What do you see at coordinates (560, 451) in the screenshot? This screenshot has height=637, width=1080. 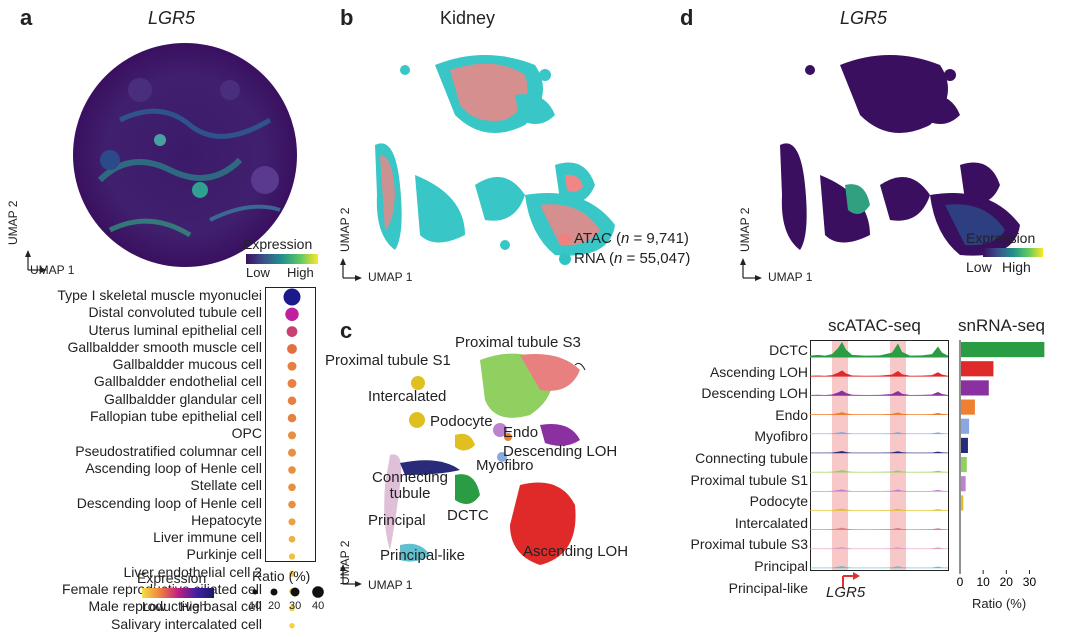 I see `c-label-desc-loh: Descending LOH` at bounding box center [560, 451].